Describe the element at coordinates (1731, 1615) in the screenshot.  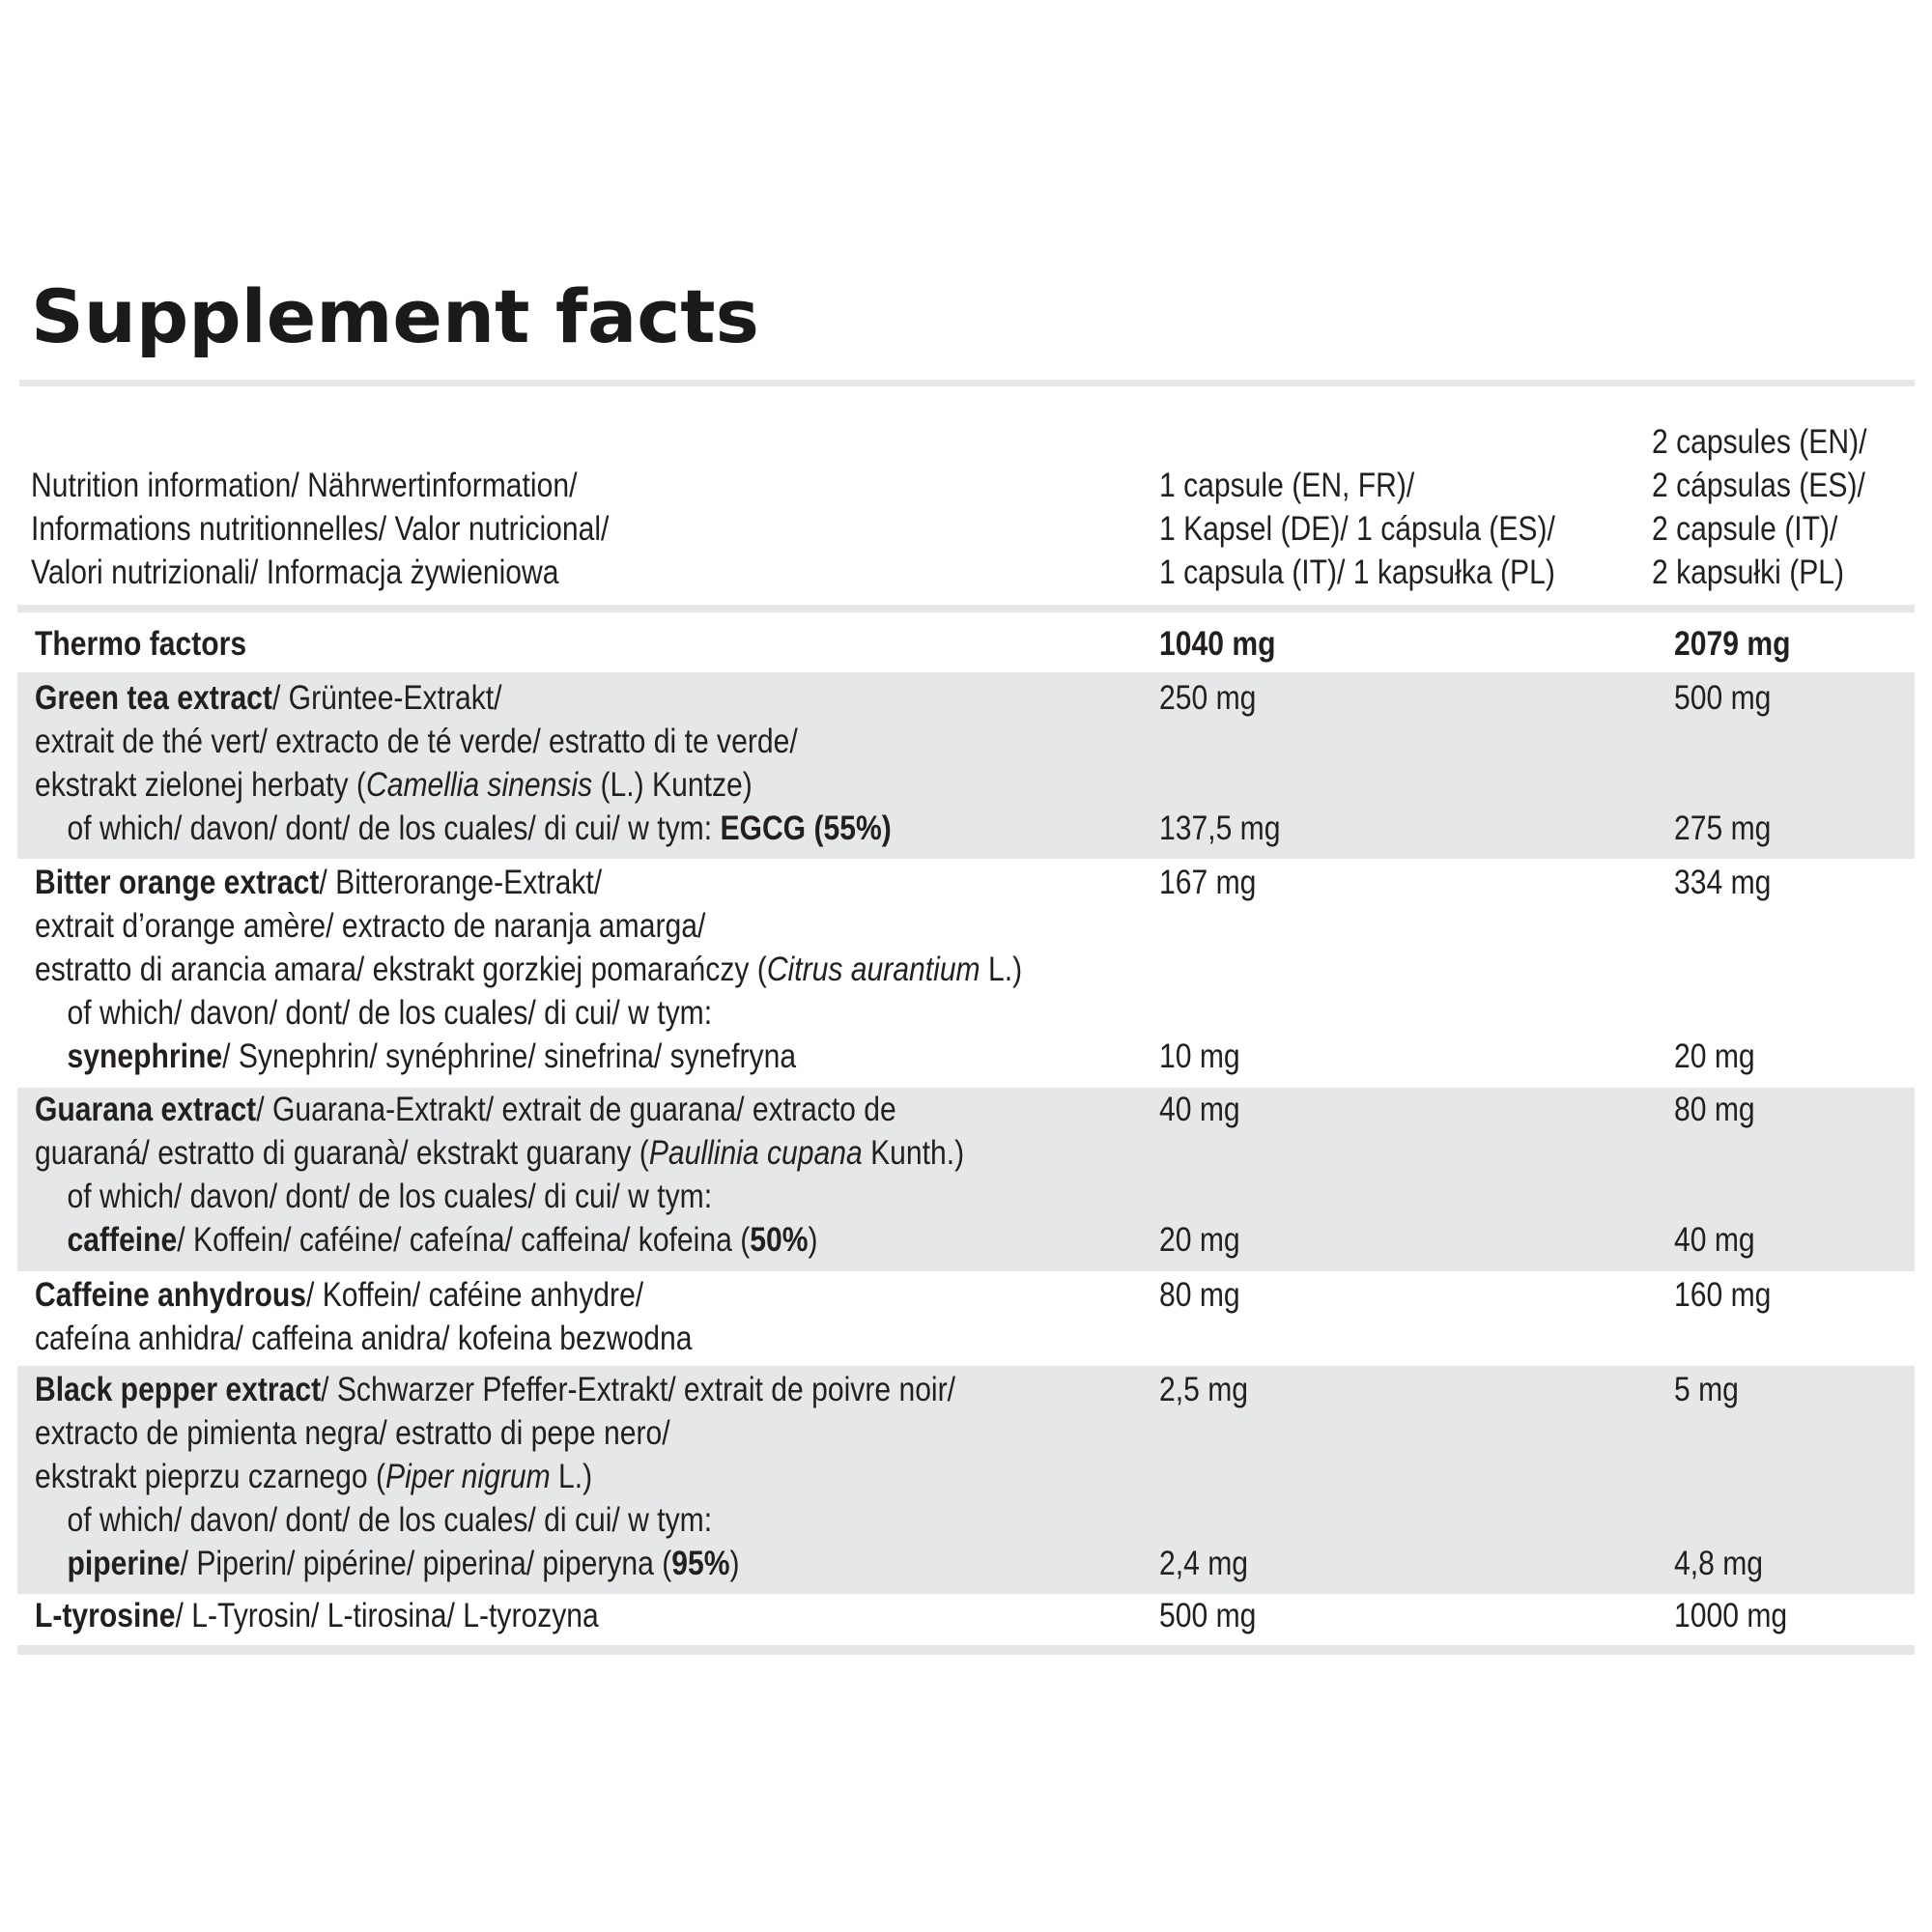
I see `value-2-capsules: 1000 mg` at that location.